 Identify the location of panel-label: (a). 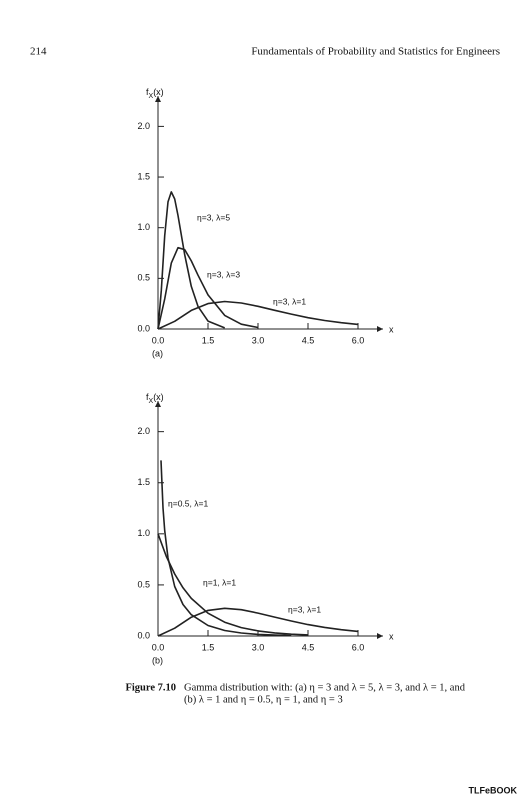
(157, 353).